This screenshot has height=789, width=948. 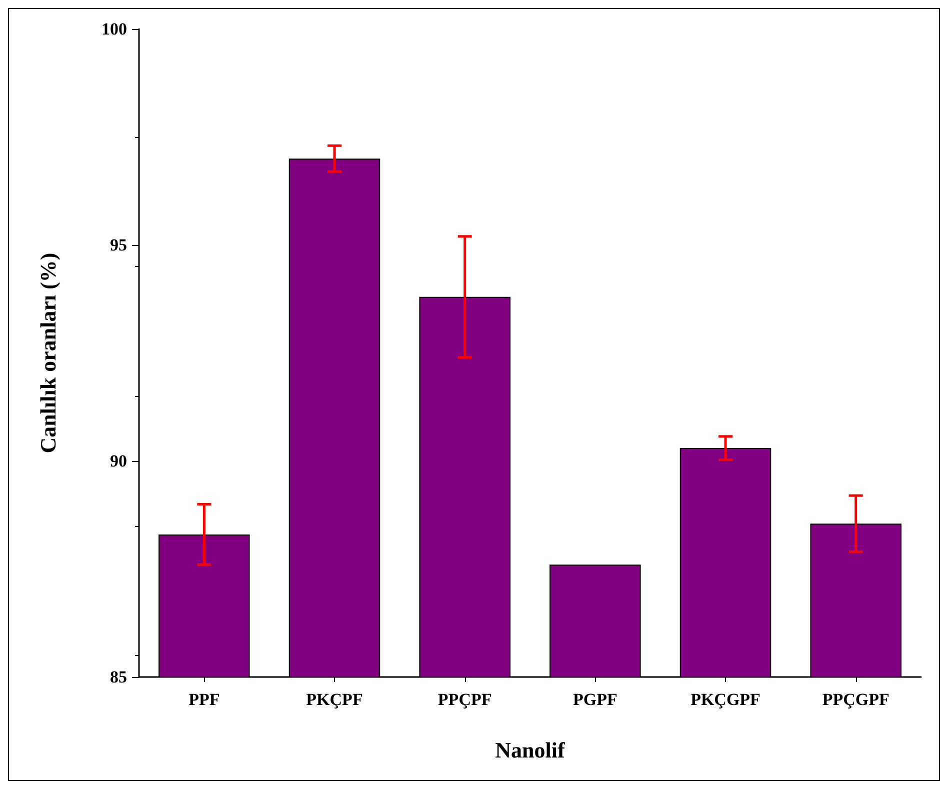 I want to click on y-tick-label: 95, so click(x=118, y=245).